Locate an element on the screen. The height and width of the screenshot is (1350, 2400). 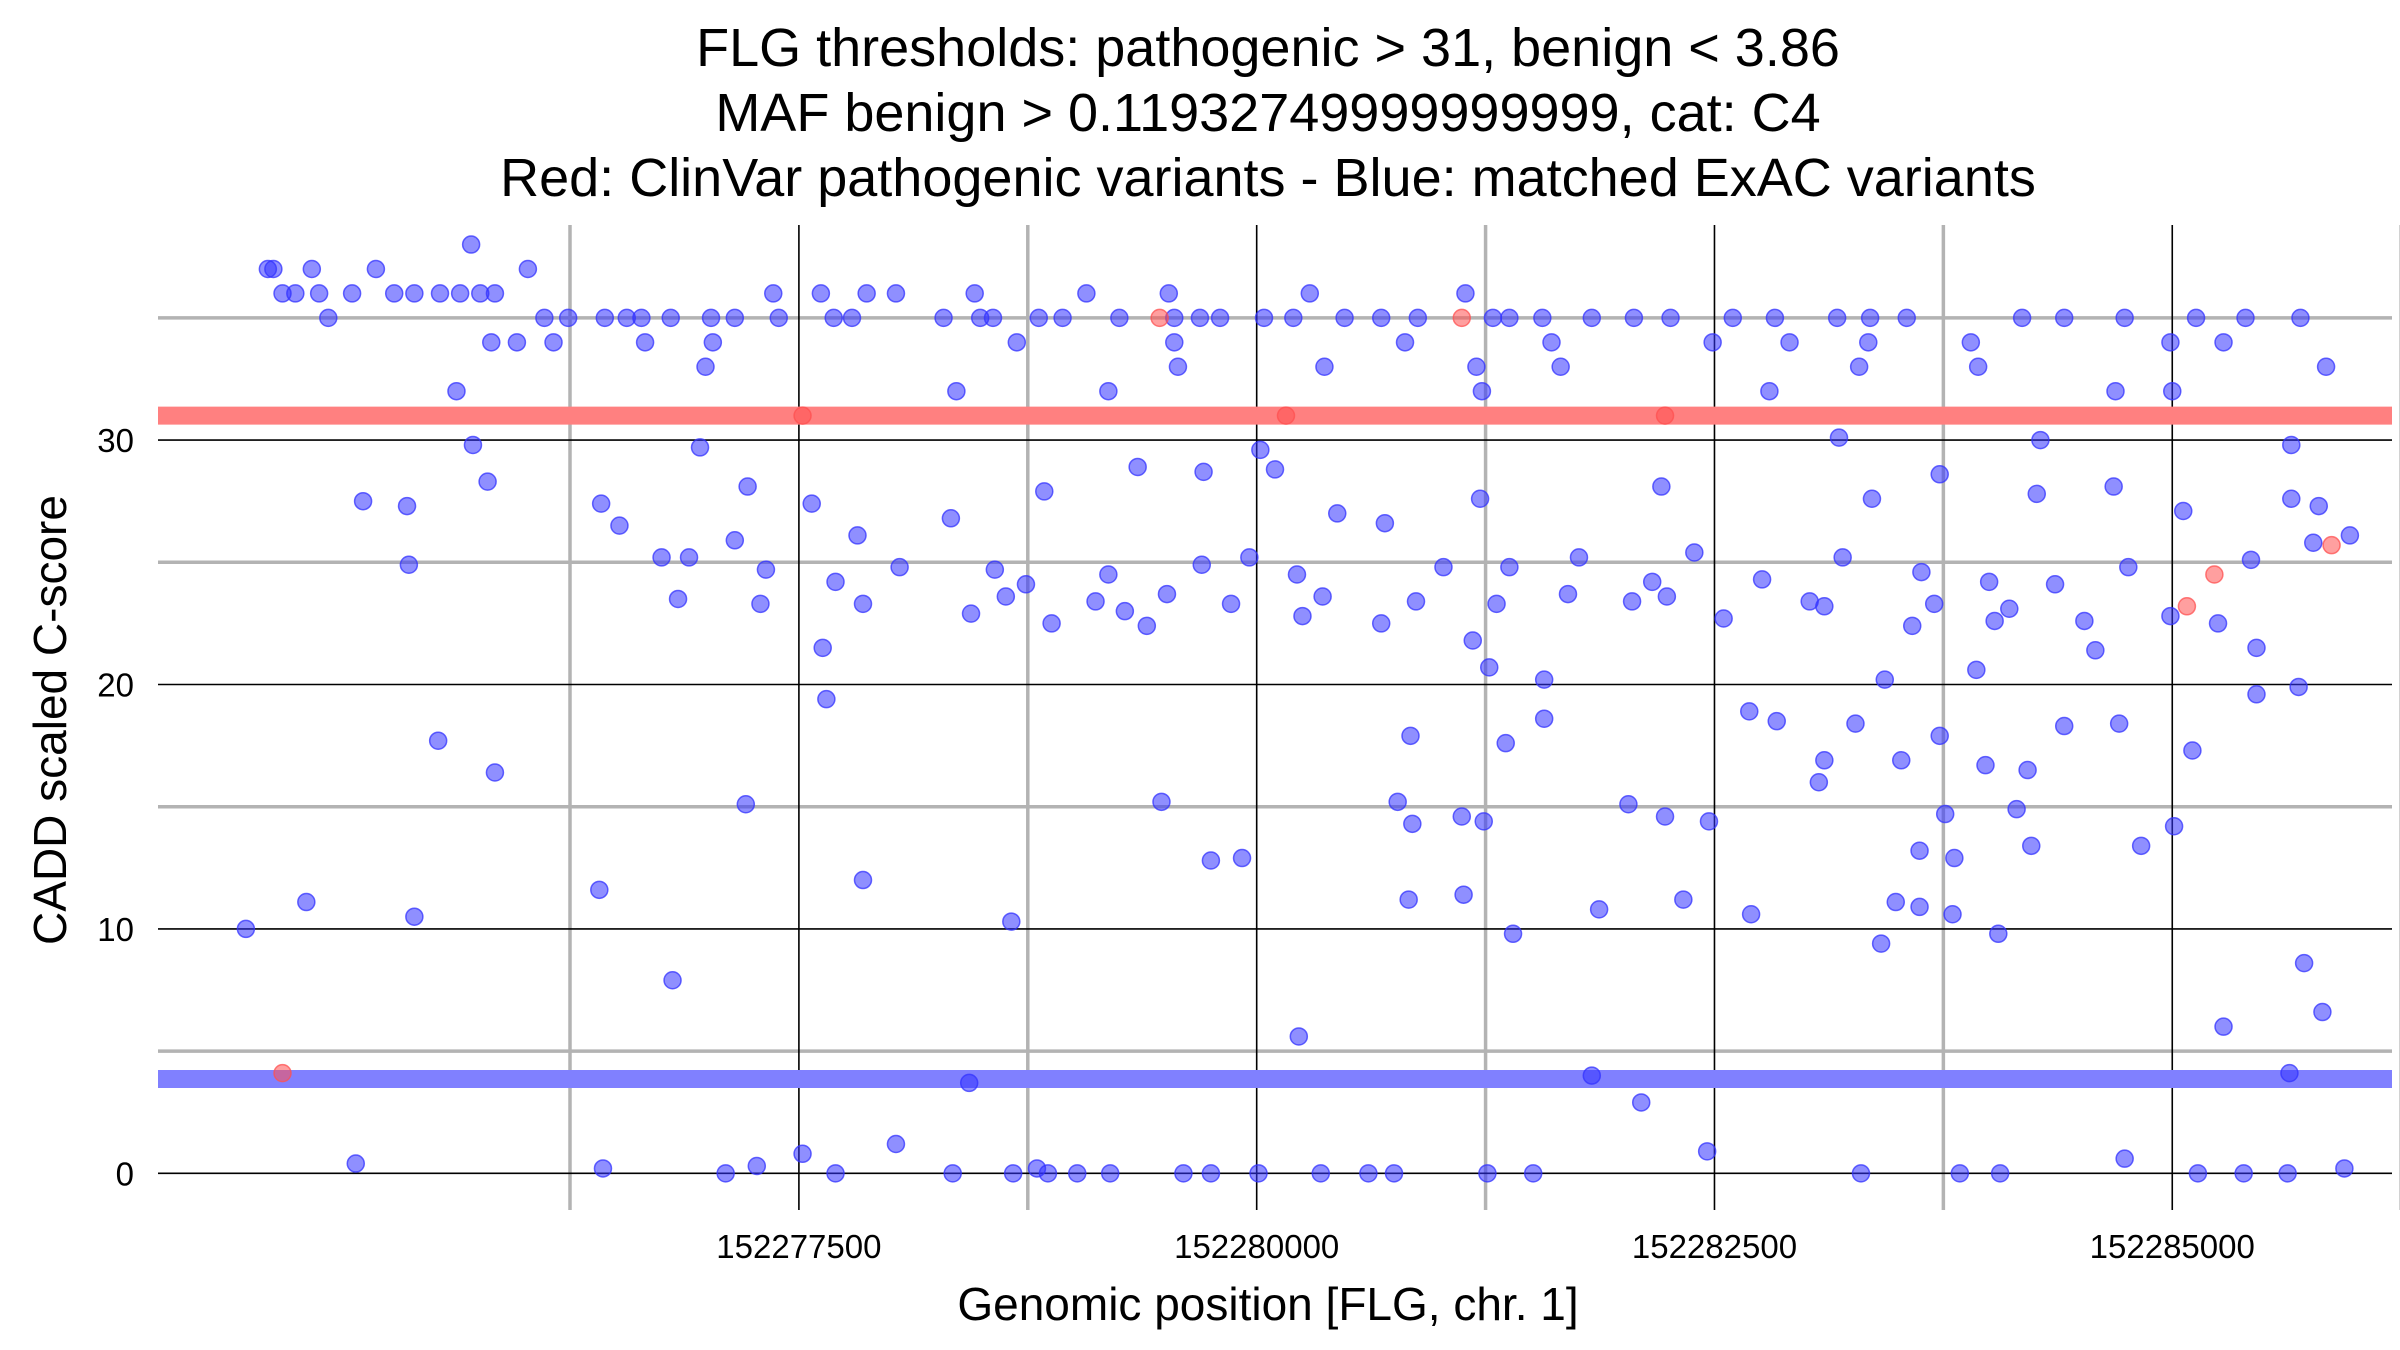
x-axis-tick-labels: 152277500 152280000 152282500 152285000 is located at coordinates (1485, 1246).